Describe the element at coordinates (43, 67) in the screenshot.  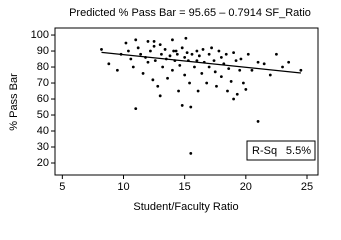
I see `y-tick-label: 80` at that location.